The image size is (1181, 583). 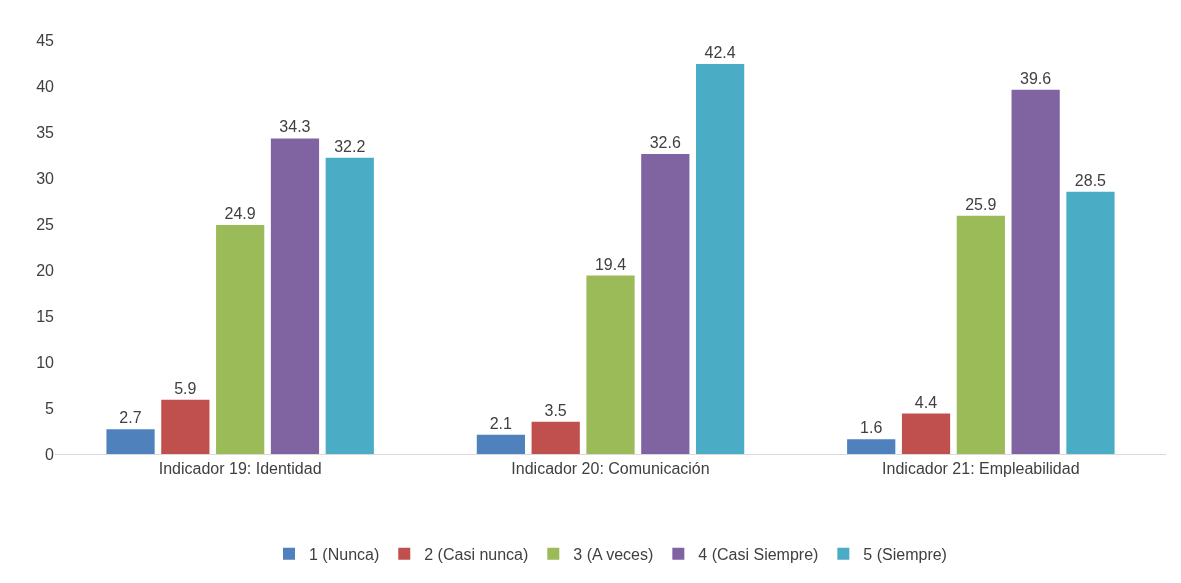 What do you see at coordinates (45, 178) in the screenshot?
I see `y-tick-label: 30` at bounding box center [45, 178].